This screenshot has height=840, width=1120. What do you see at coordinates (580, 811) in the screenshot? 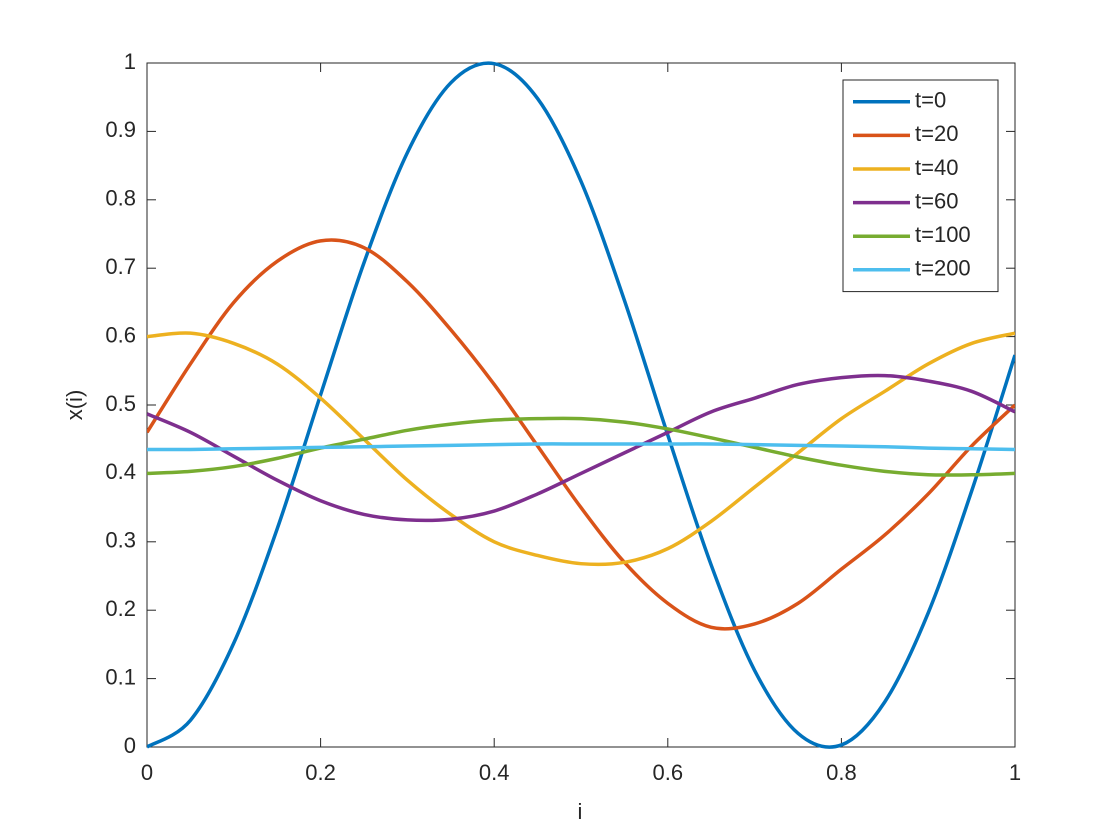
I see `x-axis-label: i` at bounding box center [580, 811].